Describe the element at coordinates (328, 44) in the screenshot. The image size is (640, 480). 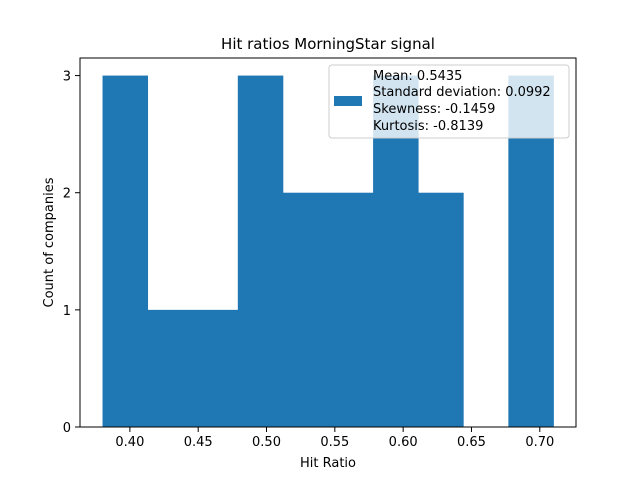
I see `chart-title: Hit ratios MorningStar signal` at that location.